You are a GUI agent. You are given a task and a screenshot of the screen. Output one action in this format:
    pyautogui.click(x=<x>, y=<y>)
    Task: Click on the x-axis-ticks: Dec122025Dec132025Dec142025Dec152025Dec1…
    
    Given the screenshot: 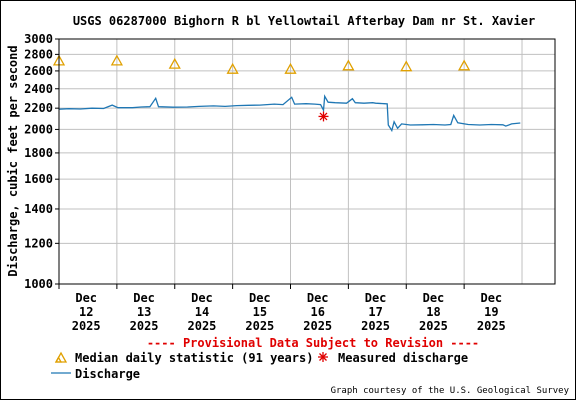 What is the action you would take?
    pyautogui.click(x=282, y=308)
    